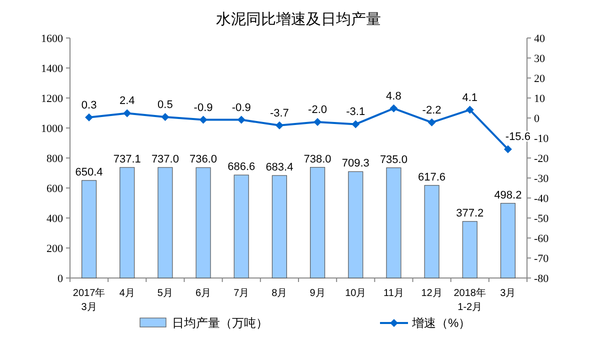 The image size is (597, 341). I want to click on legend-label: 增速（%）, so click(441, 323).